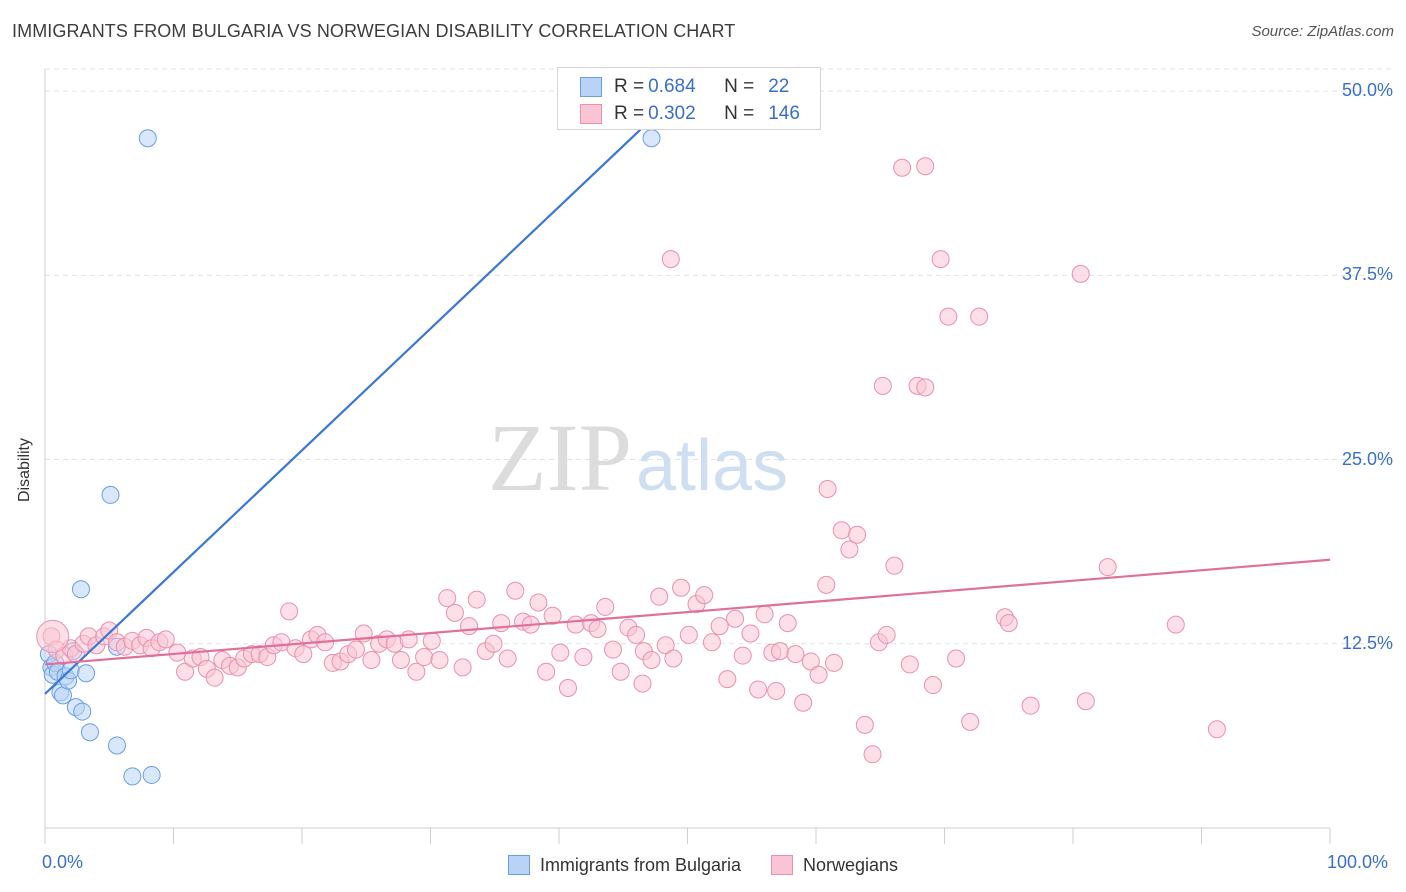  Describe the element at coordinates (782, 865) in the screenshot. I see `legend-swatch-norwegians` at that location.